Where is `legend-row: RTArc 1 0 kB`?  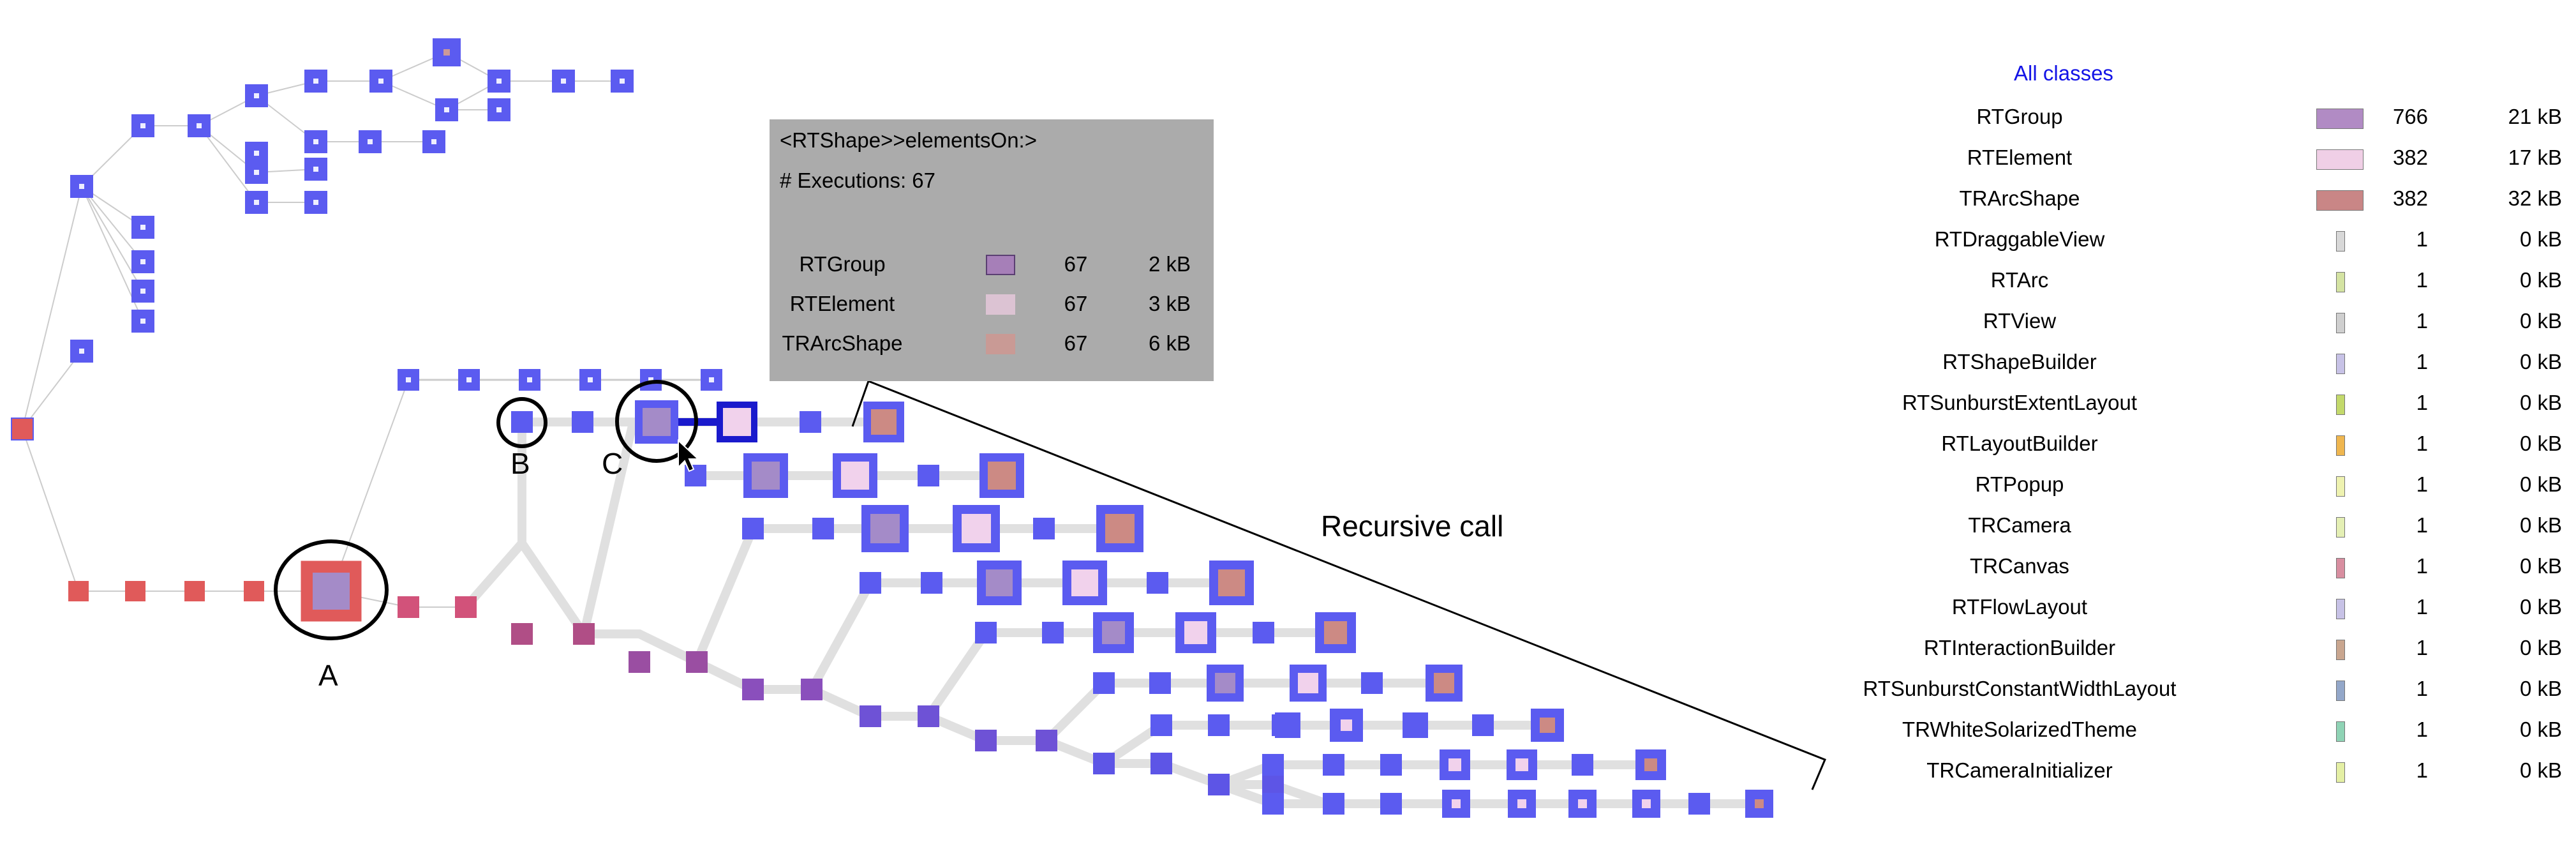
legend-row: RTArc 1 0 kB is located at coordinates (2181, 283).